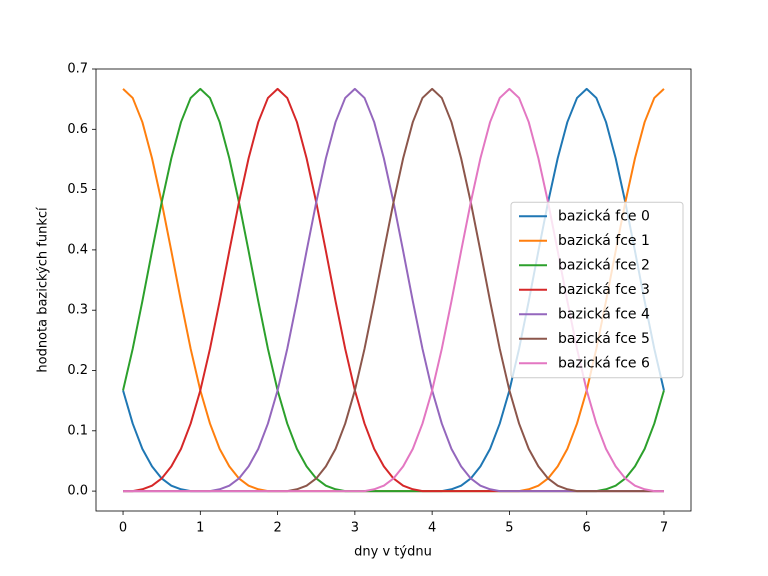 The image size is (768, 576). Describe the element at coordinates (77, 310) in the screenshot. I see `y-tick-label: 0.3` at that location.